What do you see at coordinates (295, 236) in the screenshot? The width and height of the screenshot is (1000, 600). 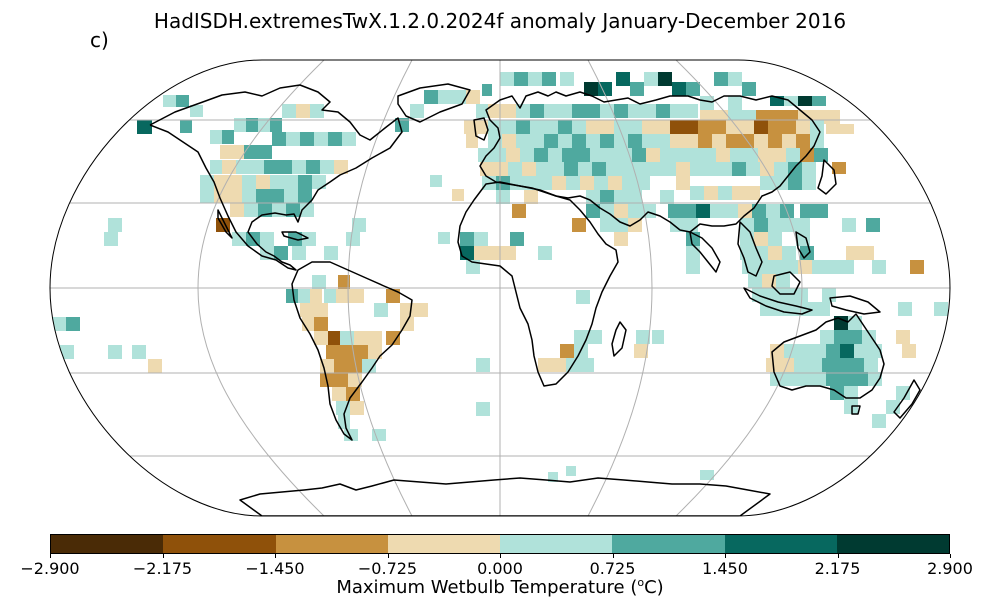 I see `coast-cuba` at bounding box center [295, 236].